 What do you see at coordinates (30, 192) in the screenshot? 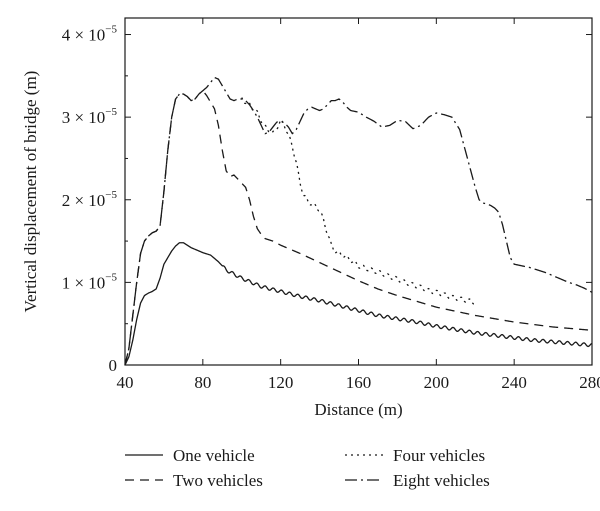
I see `y-axis-title: Vertical displacement of bridge (m)` at bounding box center [30, 192].